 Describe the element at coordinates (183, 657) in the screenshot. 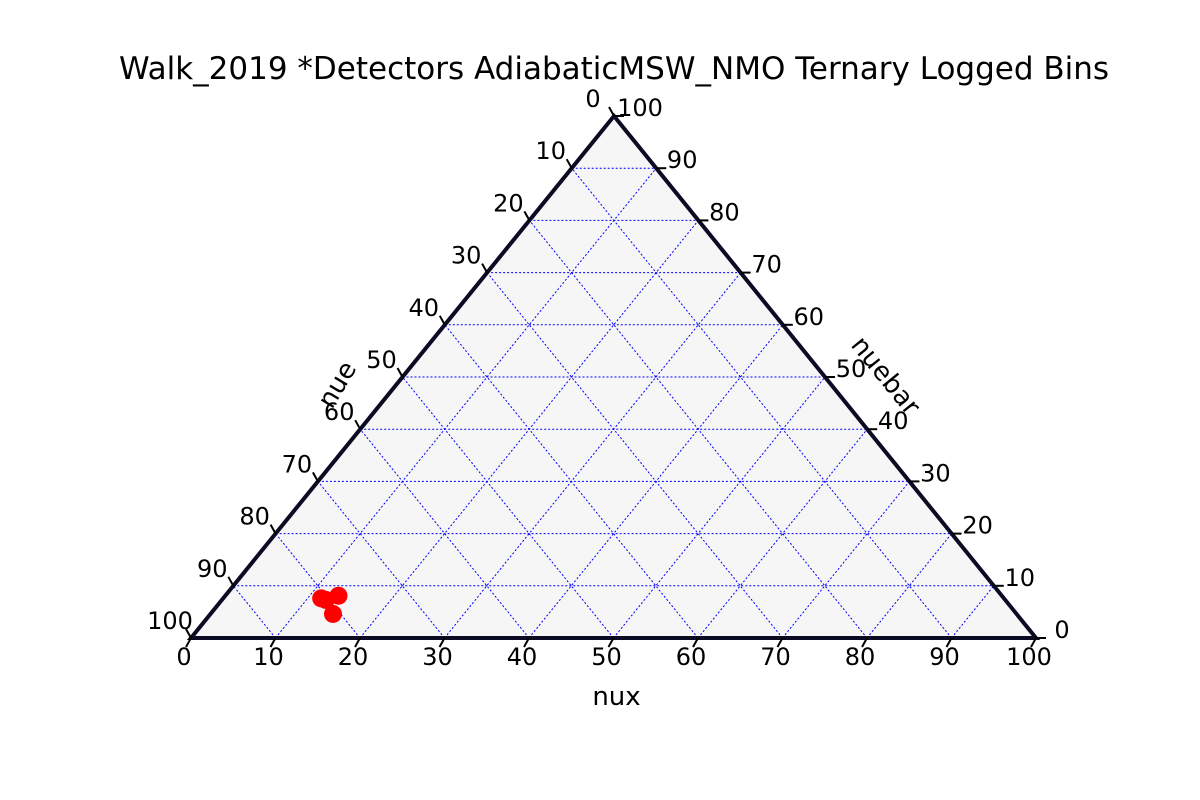

I see `tick-label-nux: 0` at that location.